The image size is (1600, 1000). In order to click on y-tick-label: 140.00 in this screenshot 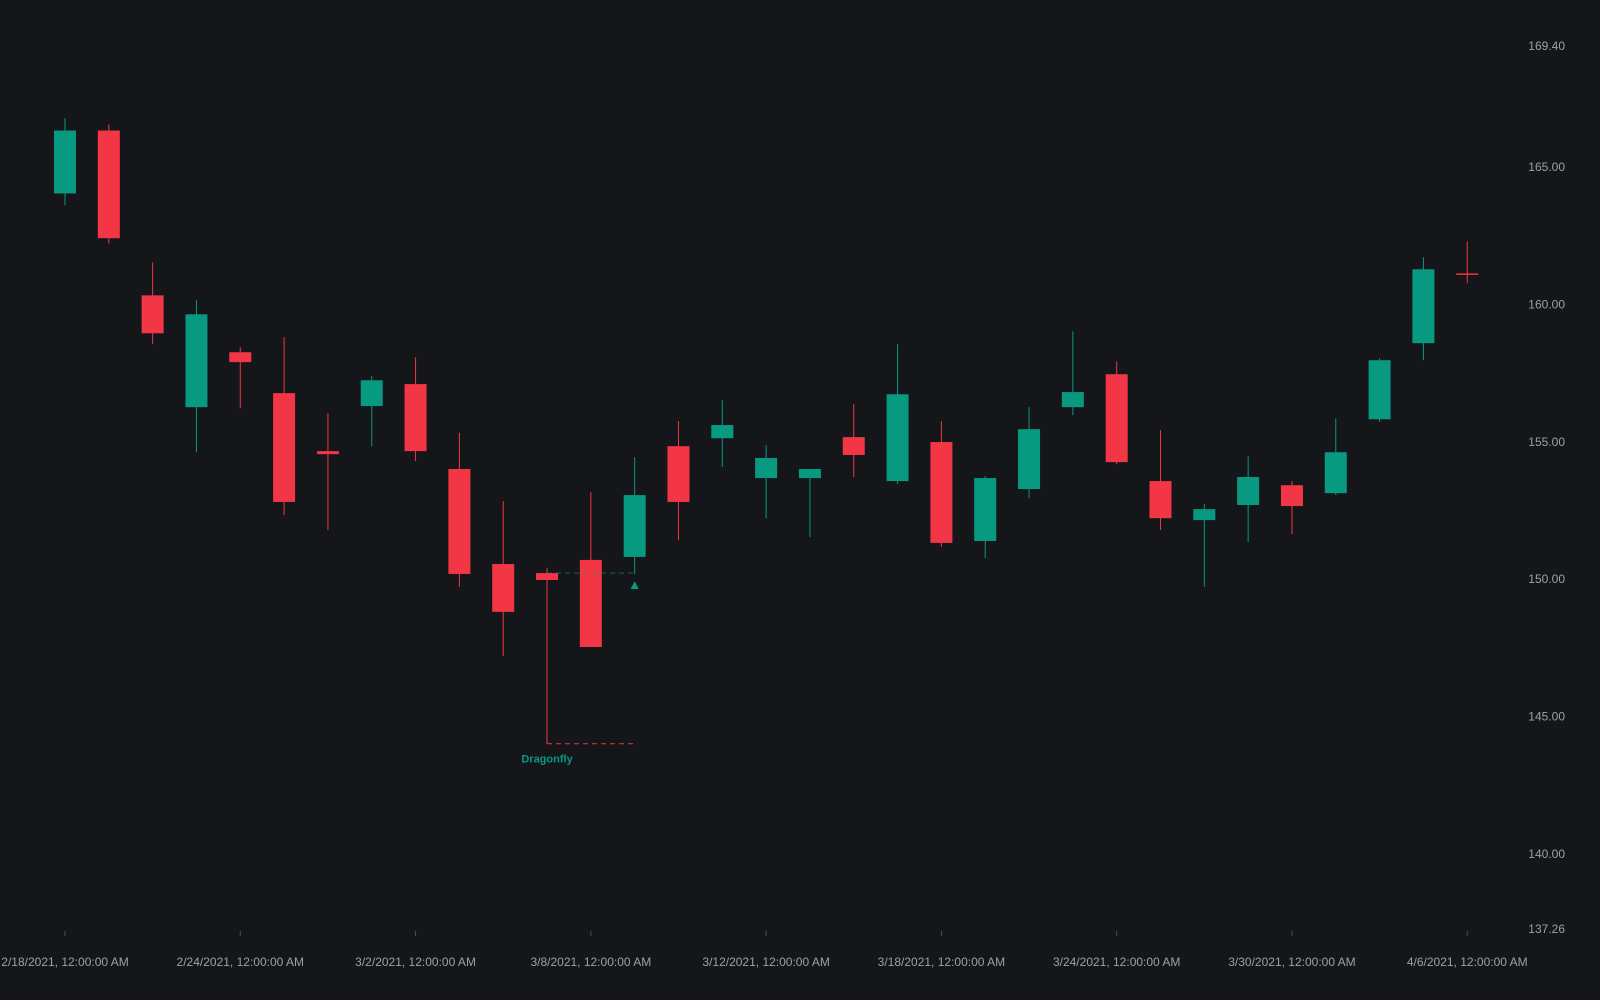, I will do `click(1546, 854)`.